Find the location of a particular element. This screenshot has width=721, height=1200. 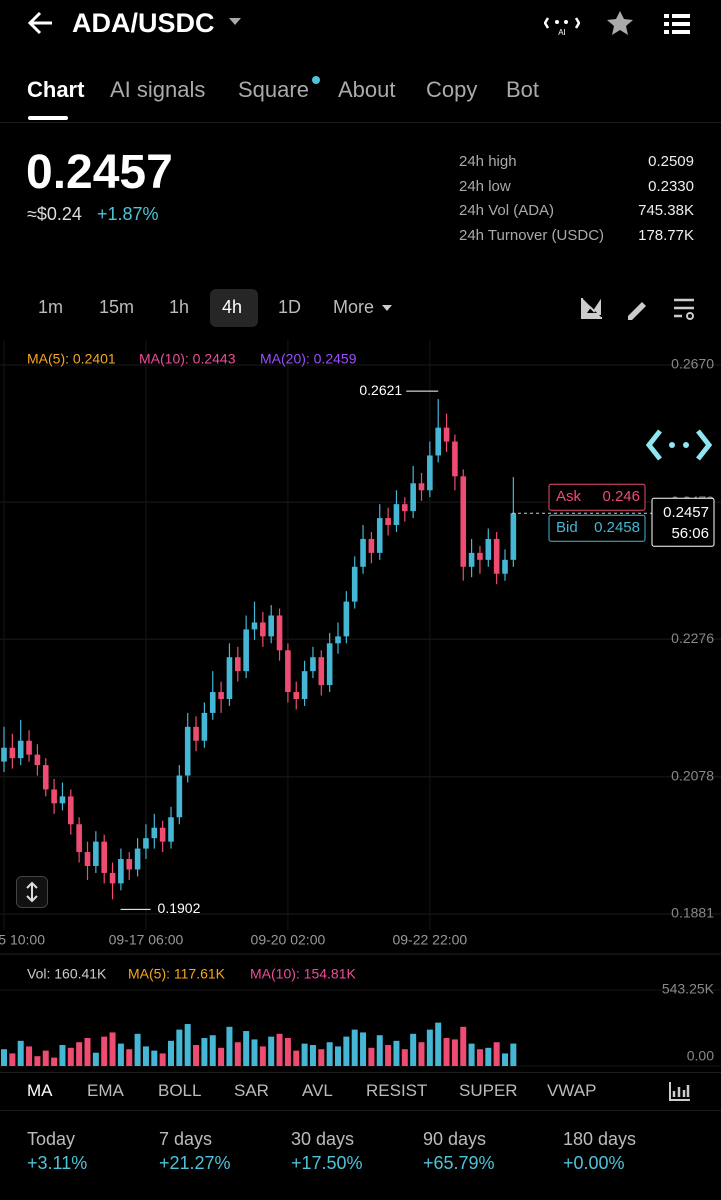

y-tick-label: 0.2670 is located at coordinates (692, 364).